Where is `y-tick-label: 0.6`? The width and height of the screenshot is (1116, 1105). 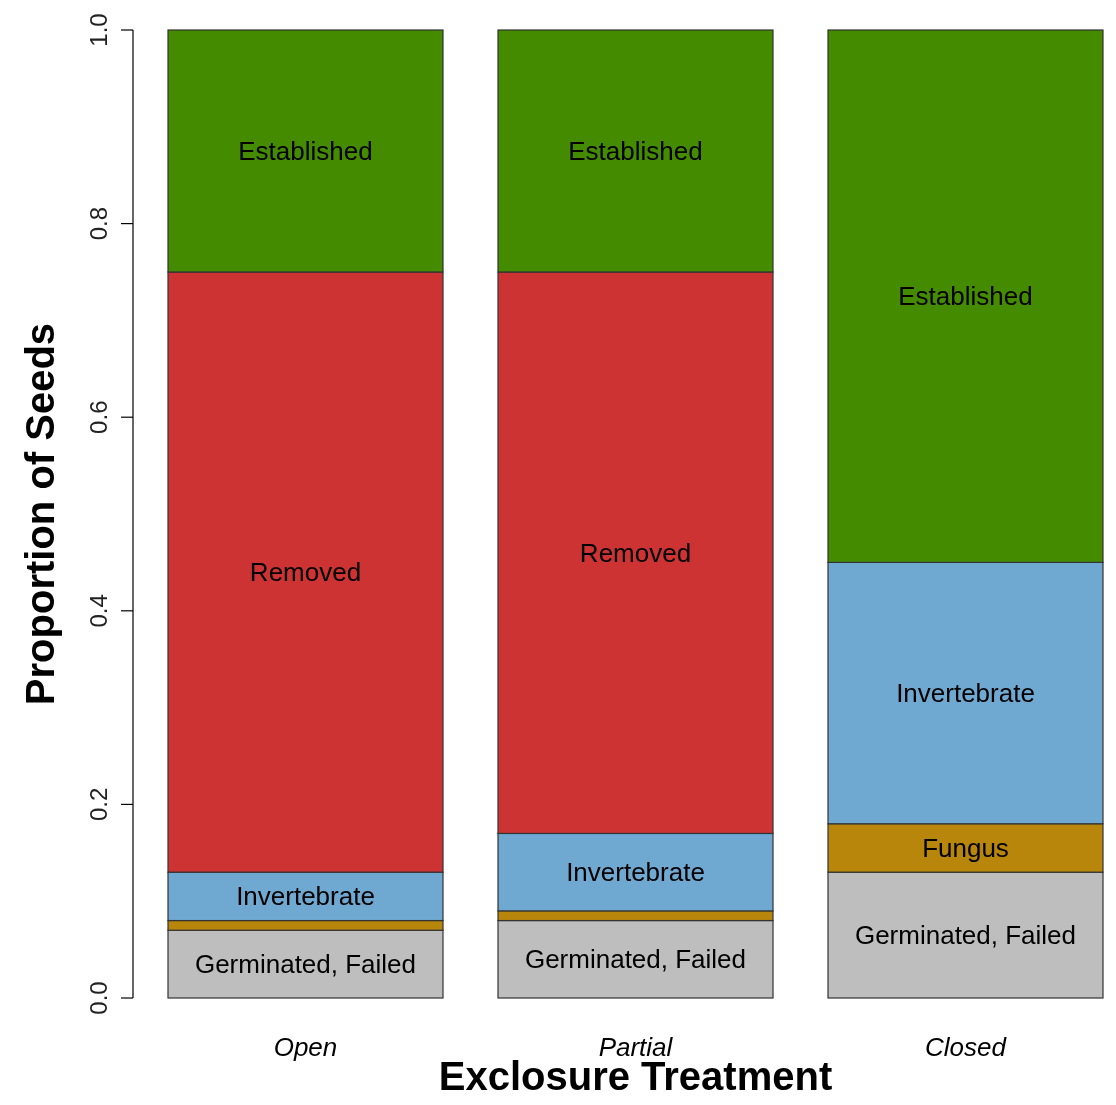 y-tick-label: 0.6 is located at coordinates (98, 417).